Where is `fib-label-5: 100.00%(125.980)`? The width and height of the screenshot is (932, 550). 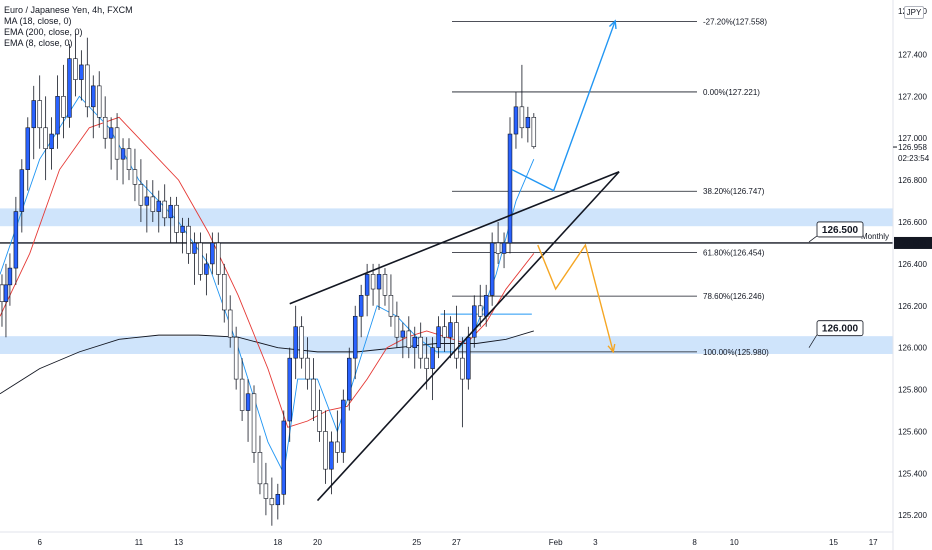 fib-label-5: 100.00%(125.980) is located at coordinates (736, 352).